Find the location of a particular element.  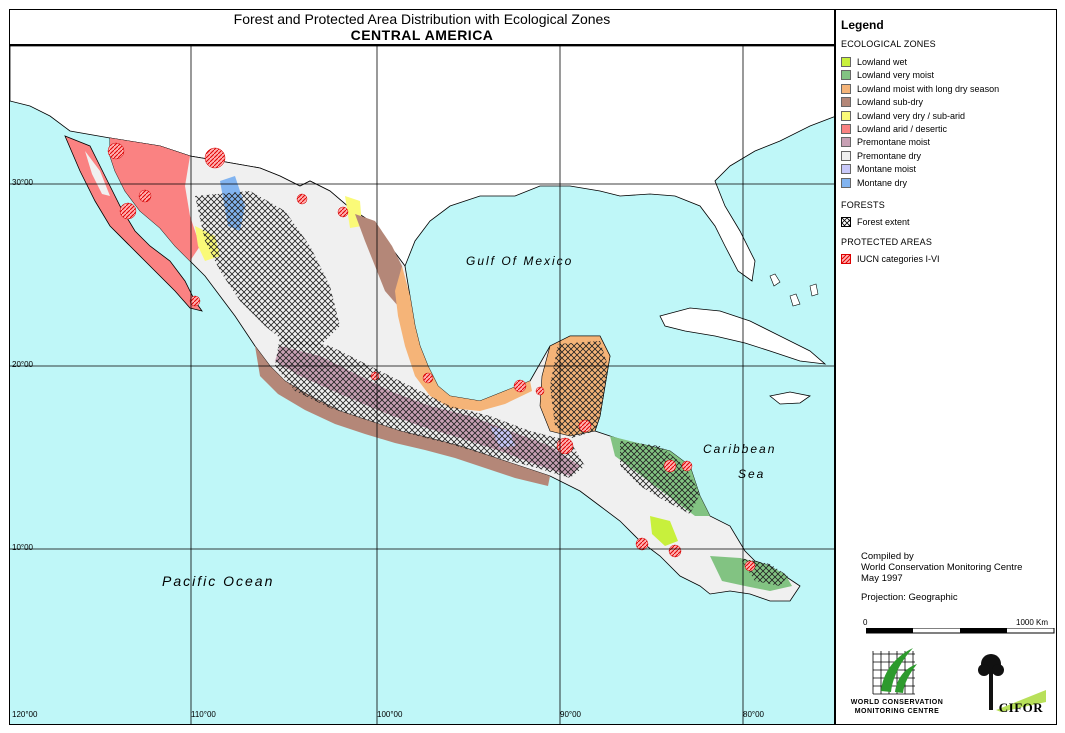

eco-zone-label: Lowland wet is located at coordinates (882, 62).